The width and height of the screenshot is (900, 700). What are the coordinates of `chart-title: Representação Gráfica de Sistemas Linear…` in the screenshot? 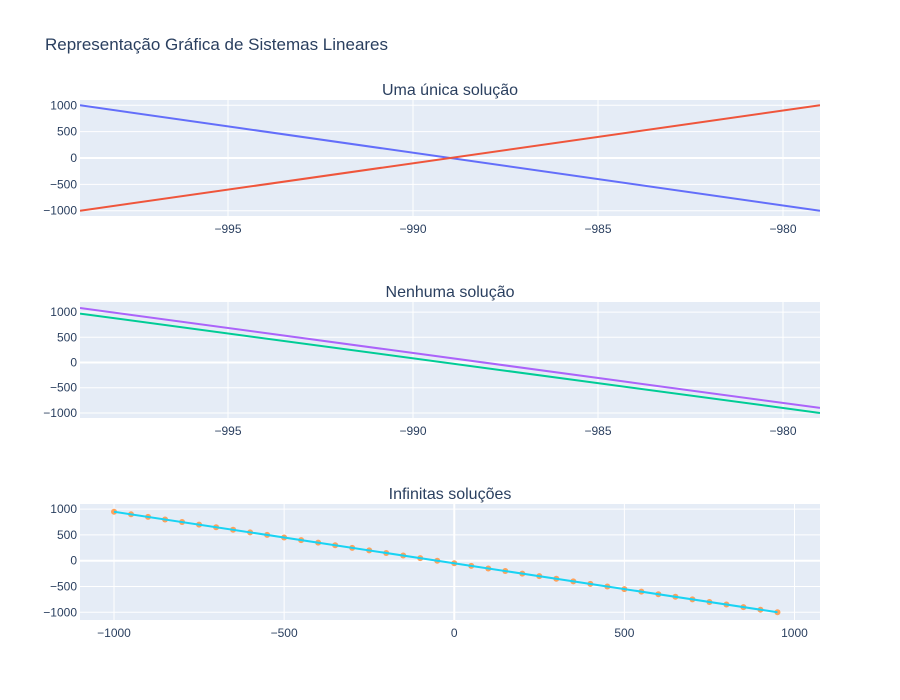 It's located at (216, 44).